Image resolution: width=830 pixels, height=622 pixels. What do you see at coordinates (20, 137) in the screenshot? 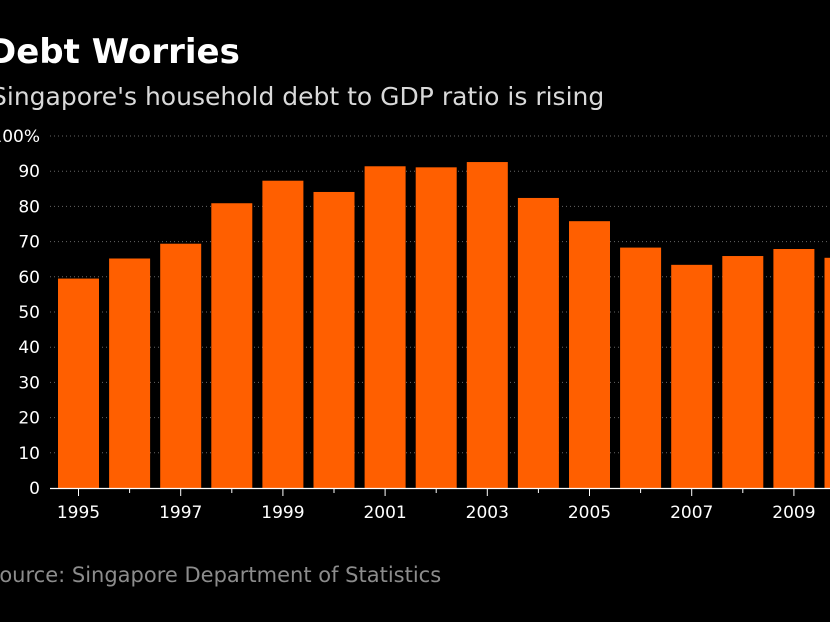
I see `y-tick-label: 100%` at bounding box center [20, 137].